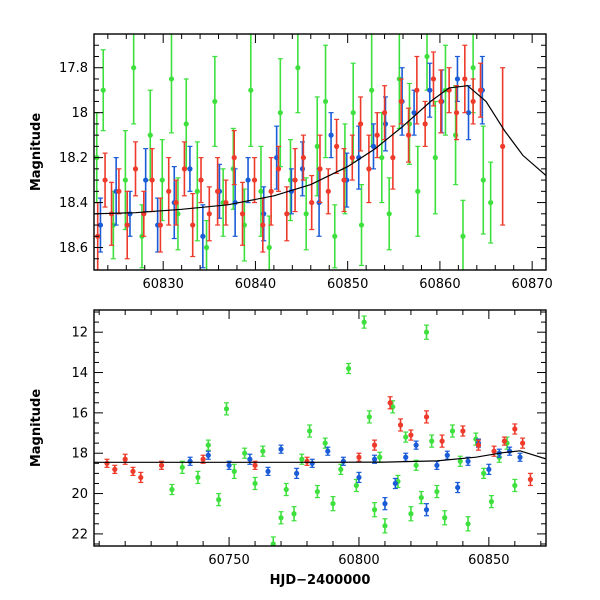 This screenshot has height=600, width=600. Describe the element at coordinates (73, 158) in the screenshot. I see `y-tick-label: 18.2` at that location.